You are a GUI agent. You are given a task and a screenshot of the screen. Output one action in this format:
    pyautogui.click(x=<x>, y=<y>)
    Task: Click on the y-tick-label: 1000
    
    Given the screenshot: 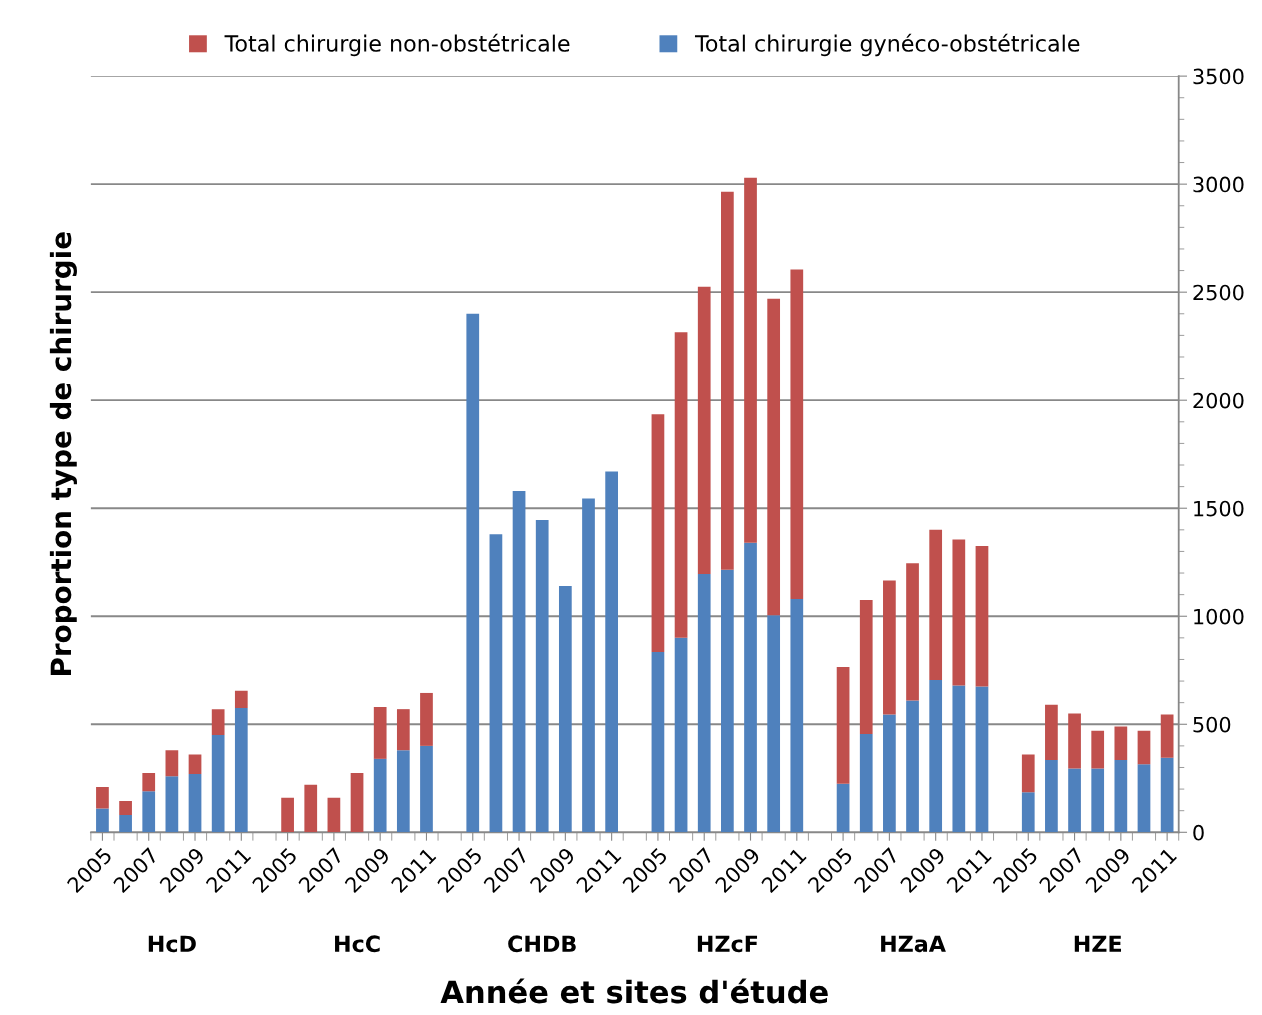 What is the action you would take?
    pyautogui.click(x=1219, y=616)
    